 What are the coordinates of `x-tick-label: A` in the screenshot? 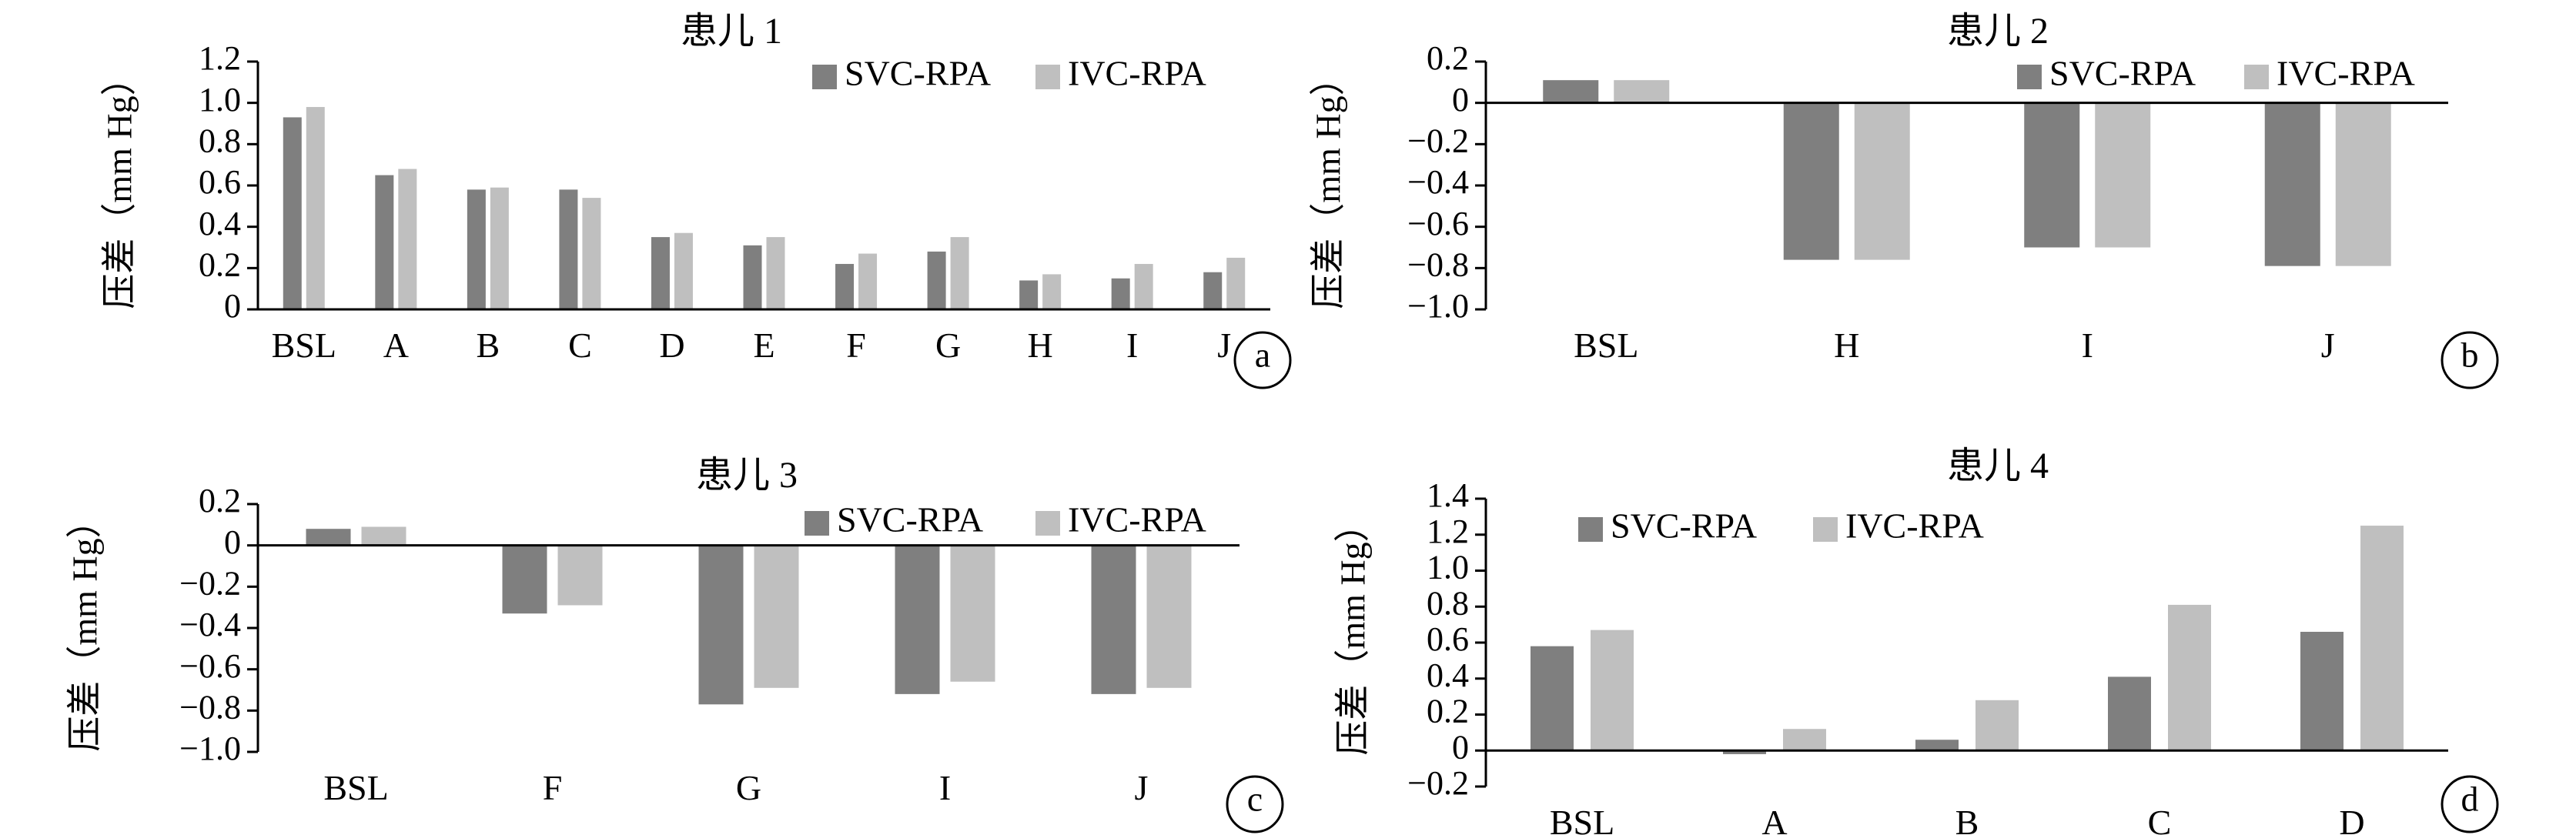 It's located at (396, 345).